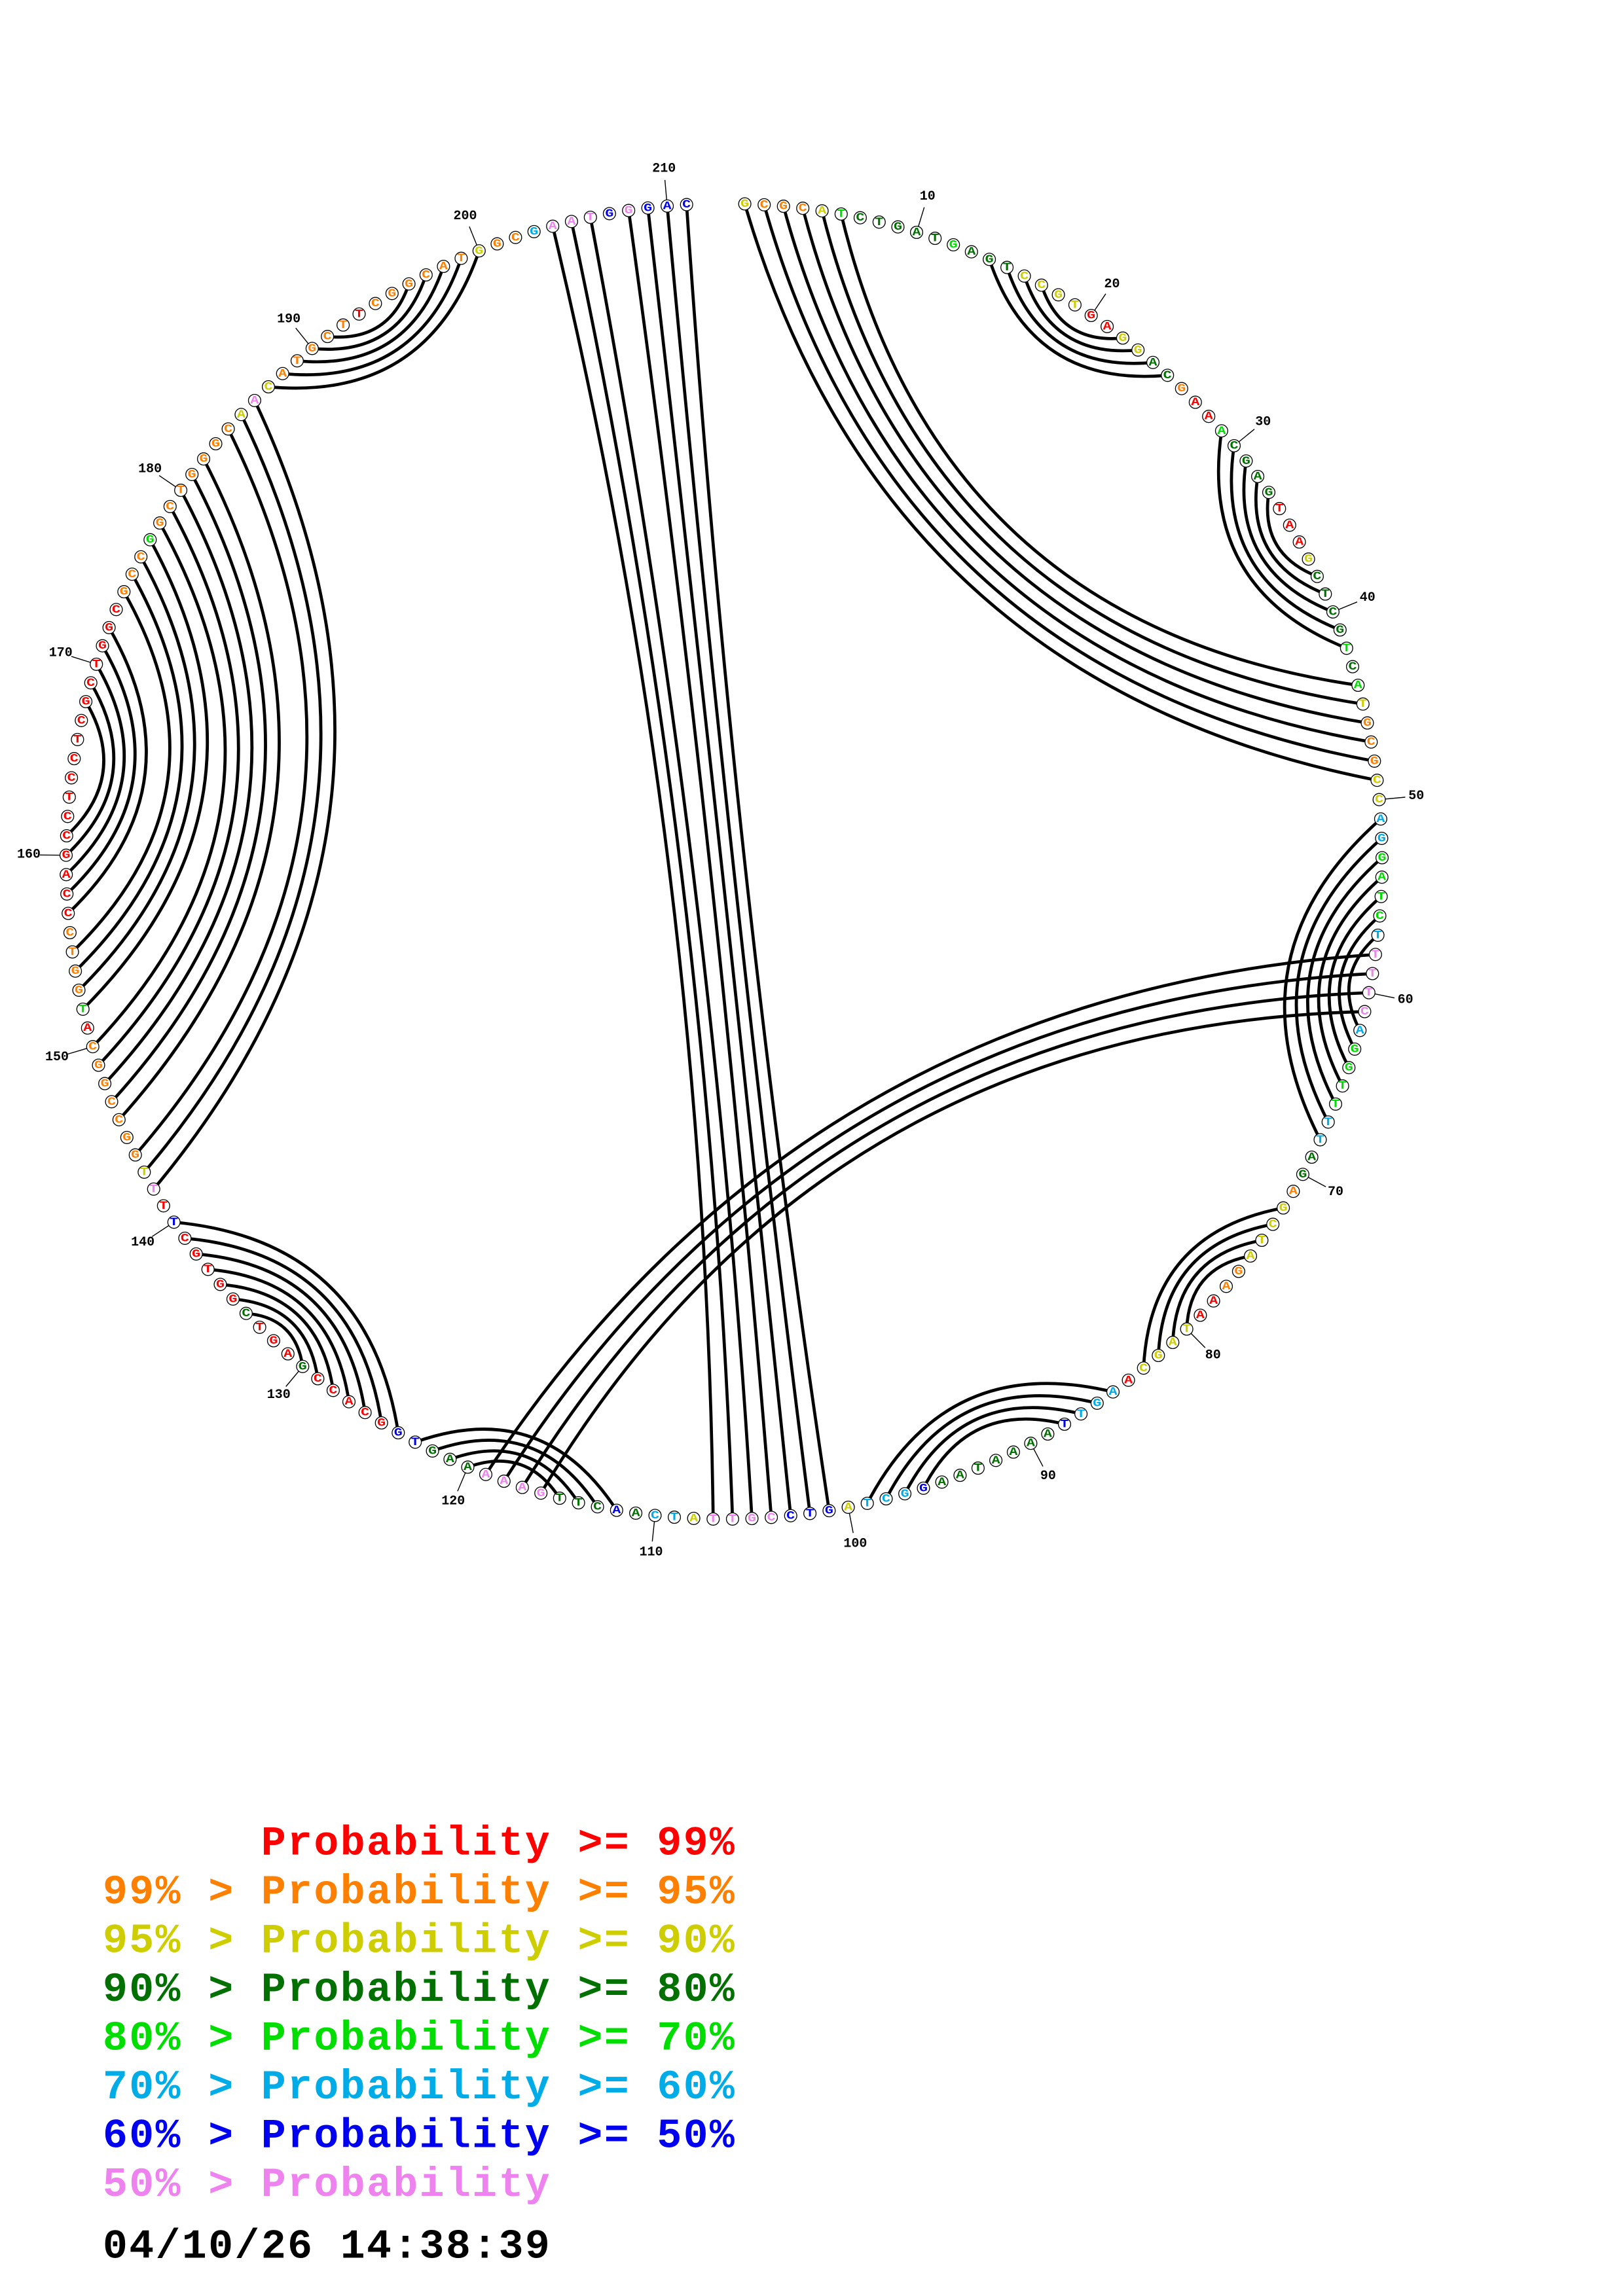 This screenshot has height=2296, width=1623. Describe the element at coordinates (419, 1892) in the screenshot. I see `svg-text: 99% > Probability >= 95%` at that location.